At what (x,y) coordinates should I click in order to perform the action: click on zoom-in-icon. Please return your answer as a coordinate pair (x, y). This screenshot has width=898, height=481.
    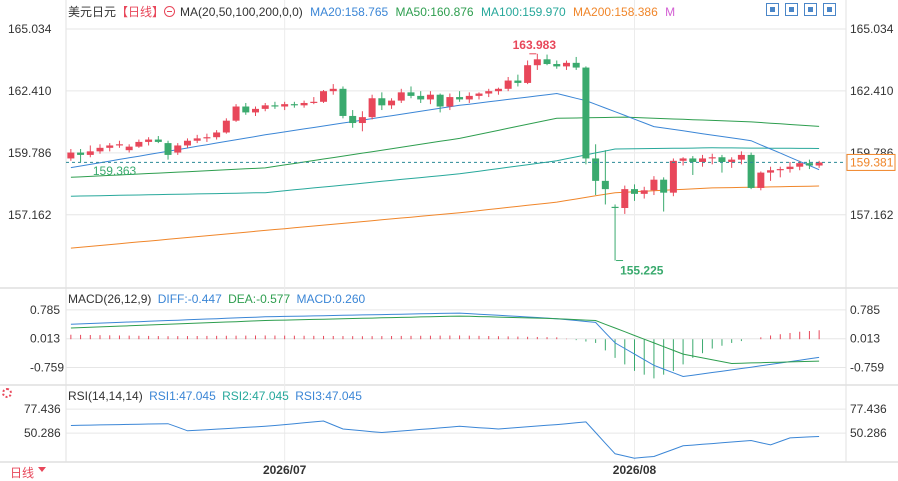
    Looking at the image, I should click on (791, 9).